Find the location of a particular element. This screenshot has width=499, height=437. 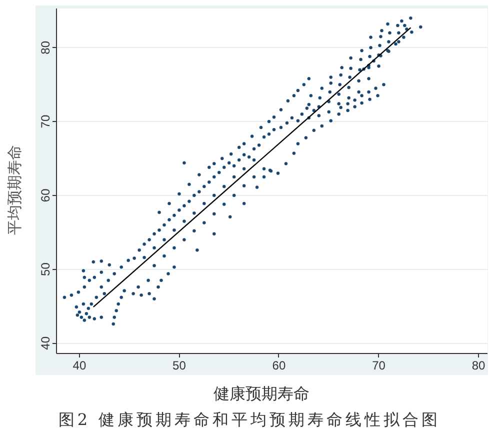

x-tick-label: 80 is located at coordinates (479, 365).